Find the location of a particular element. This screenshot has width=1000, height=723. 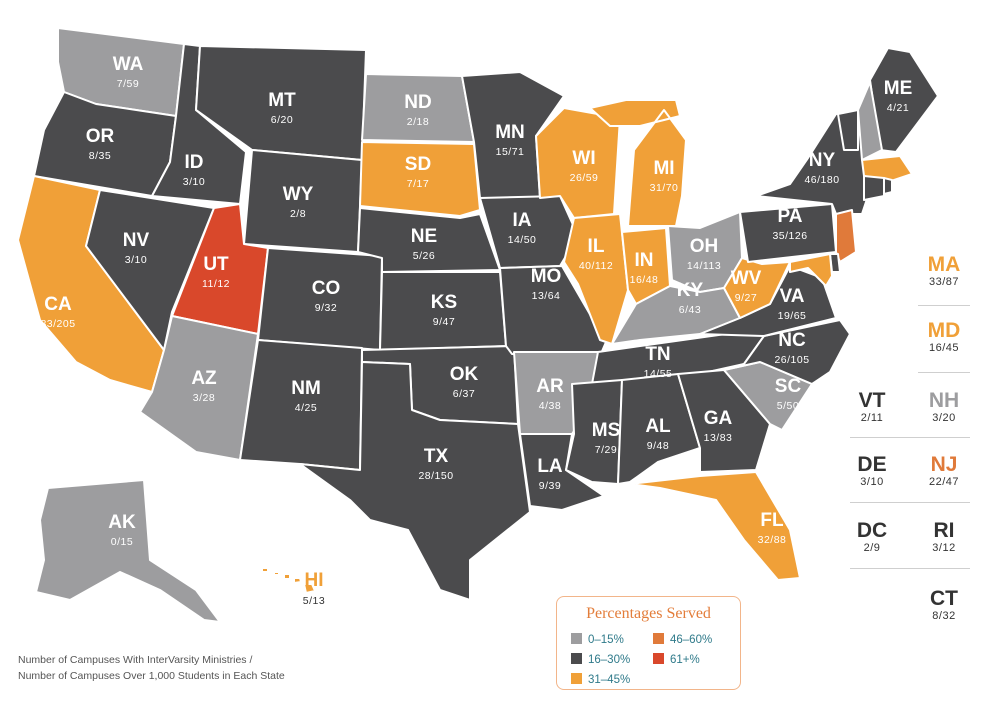

state-label-mi: MI is located at coordinates (663, 168).